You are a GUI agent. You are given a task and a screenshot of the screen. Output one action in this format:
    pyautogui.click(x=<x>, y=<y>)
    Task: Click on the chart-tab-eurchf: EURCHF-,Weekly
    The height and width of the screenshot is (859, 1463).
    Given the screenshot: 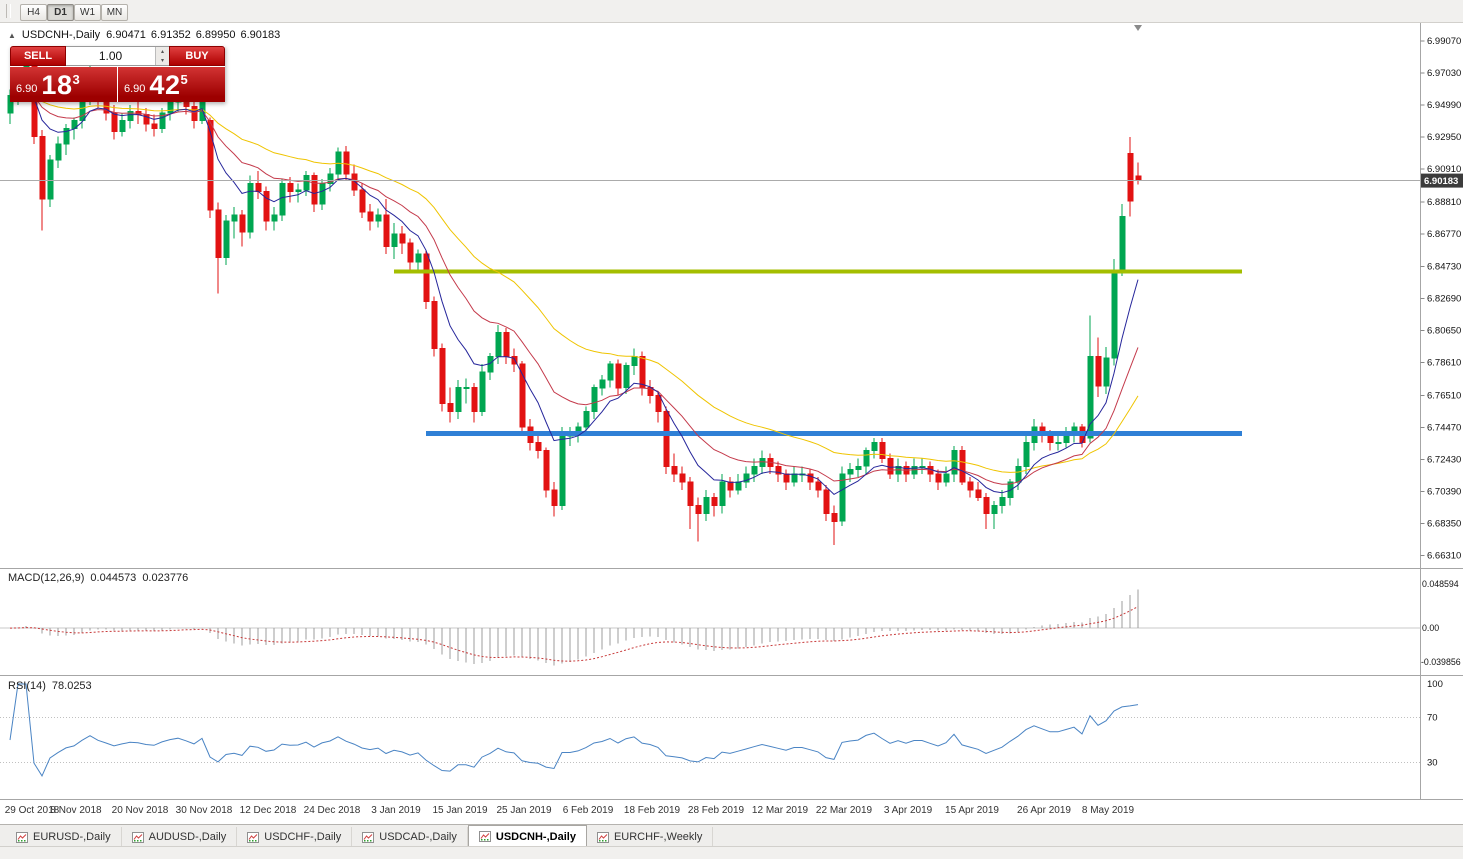 What is the action you would take?
    pyautogui.click(x=650, y=837)
    